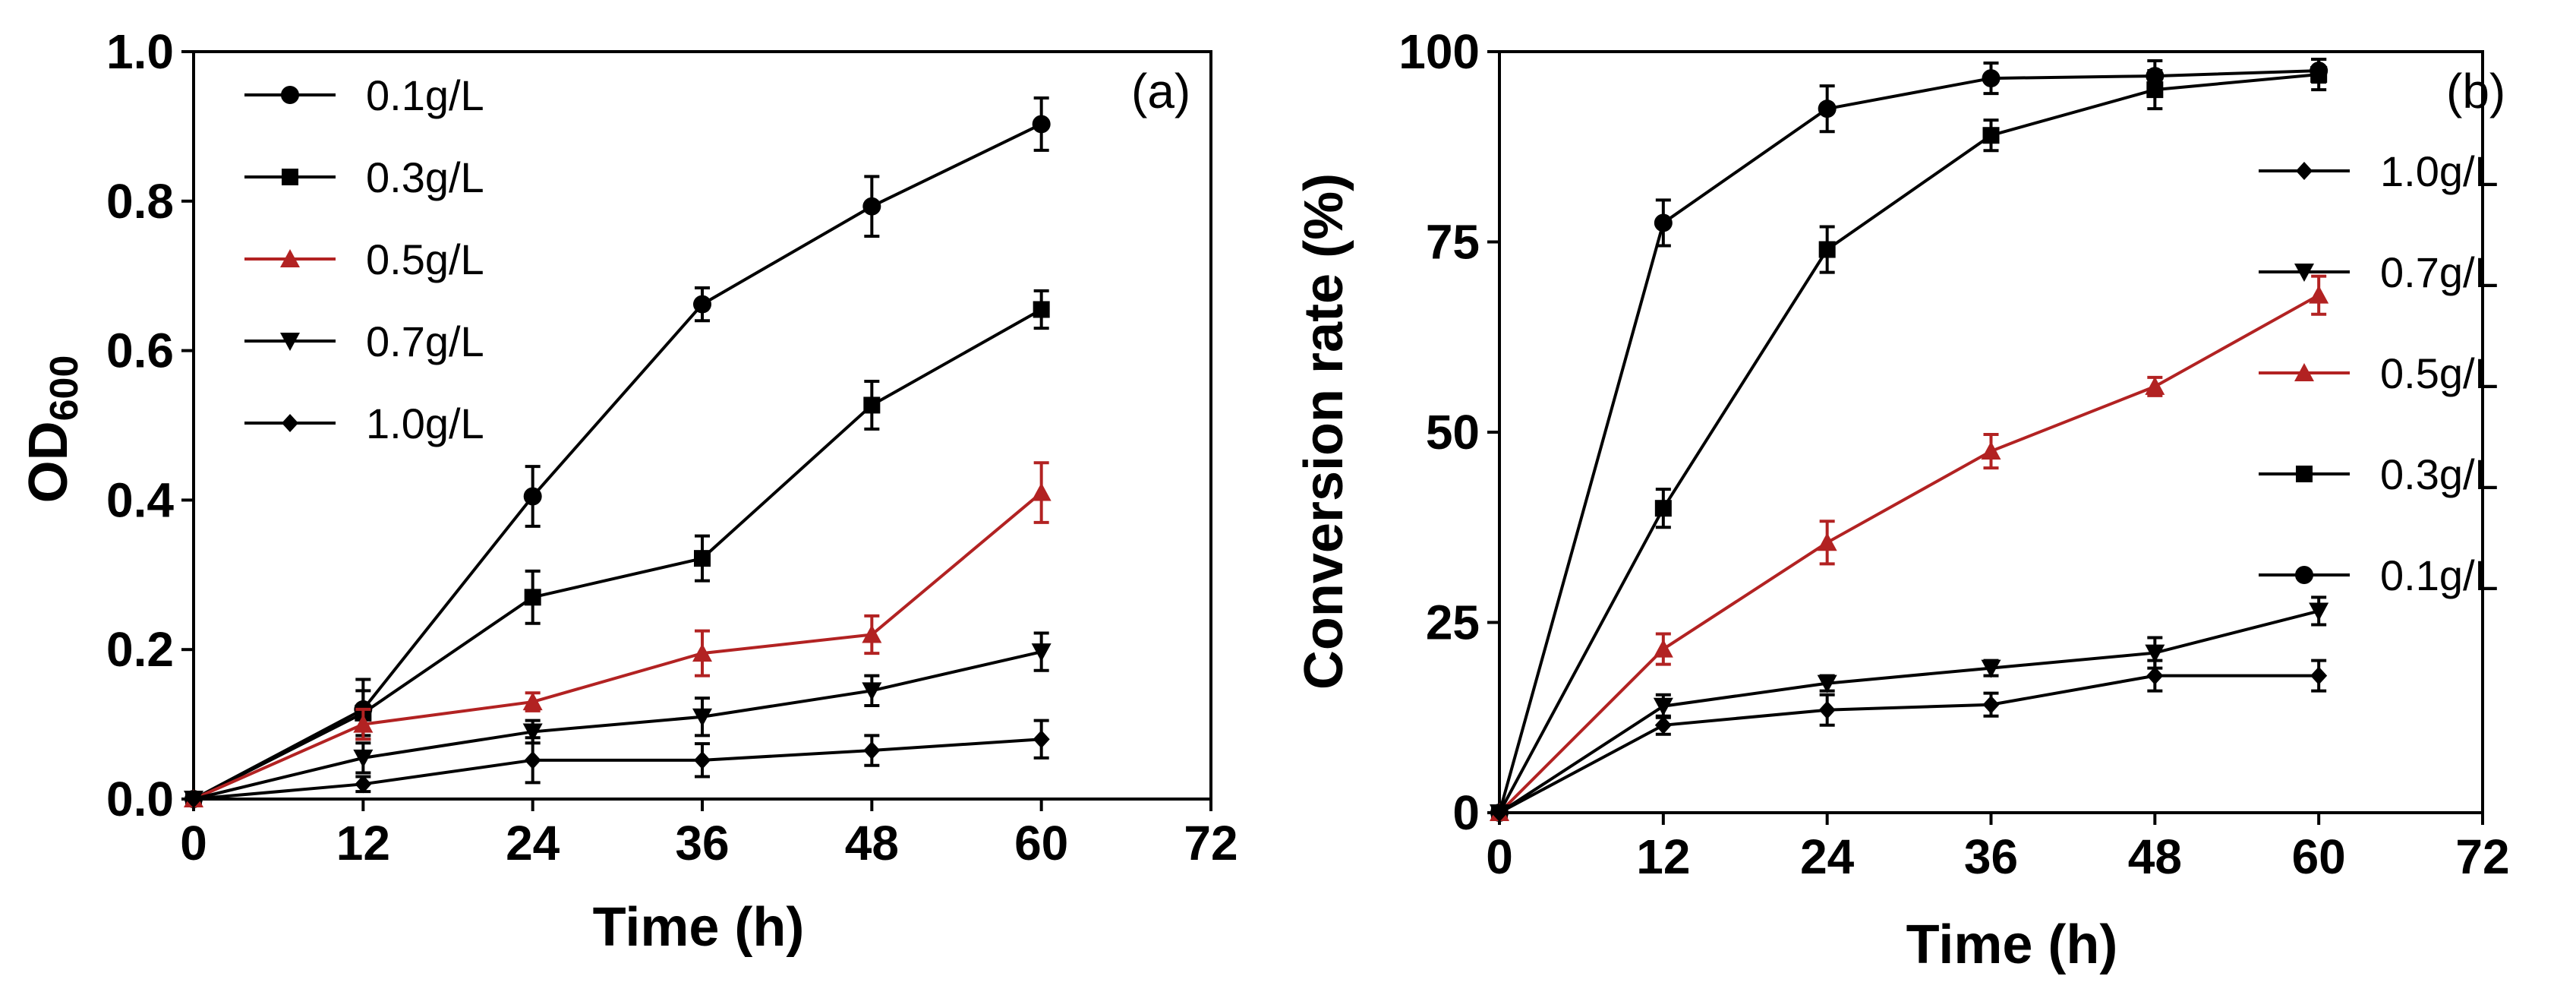  Describe the element at coordinates (1499, 856) in the screenshot. I see `x-tick-label-b: 0` at that location.